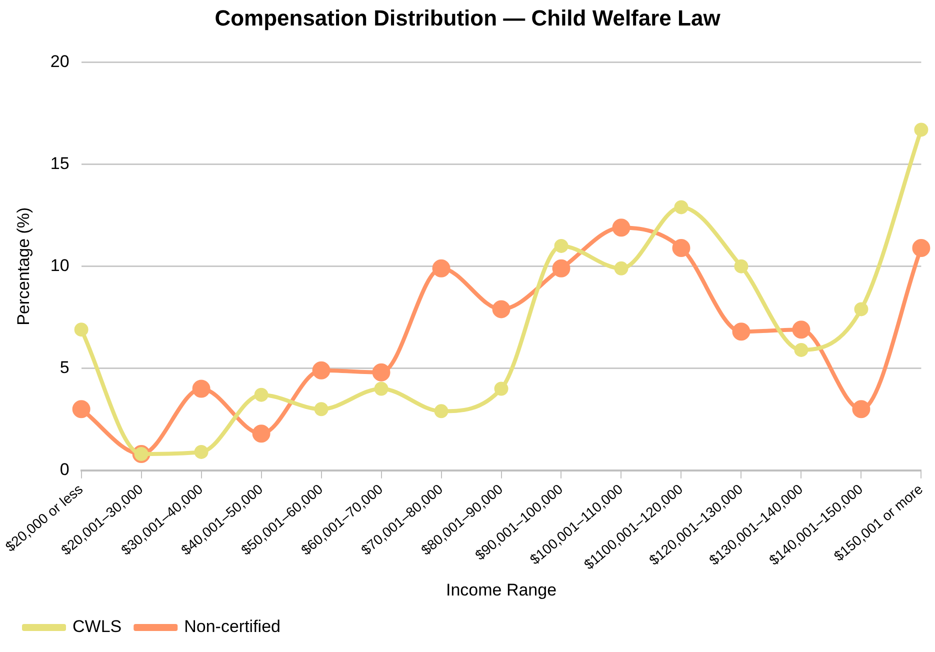  I want to click on y-tick-label: 5, so click(65, 368).